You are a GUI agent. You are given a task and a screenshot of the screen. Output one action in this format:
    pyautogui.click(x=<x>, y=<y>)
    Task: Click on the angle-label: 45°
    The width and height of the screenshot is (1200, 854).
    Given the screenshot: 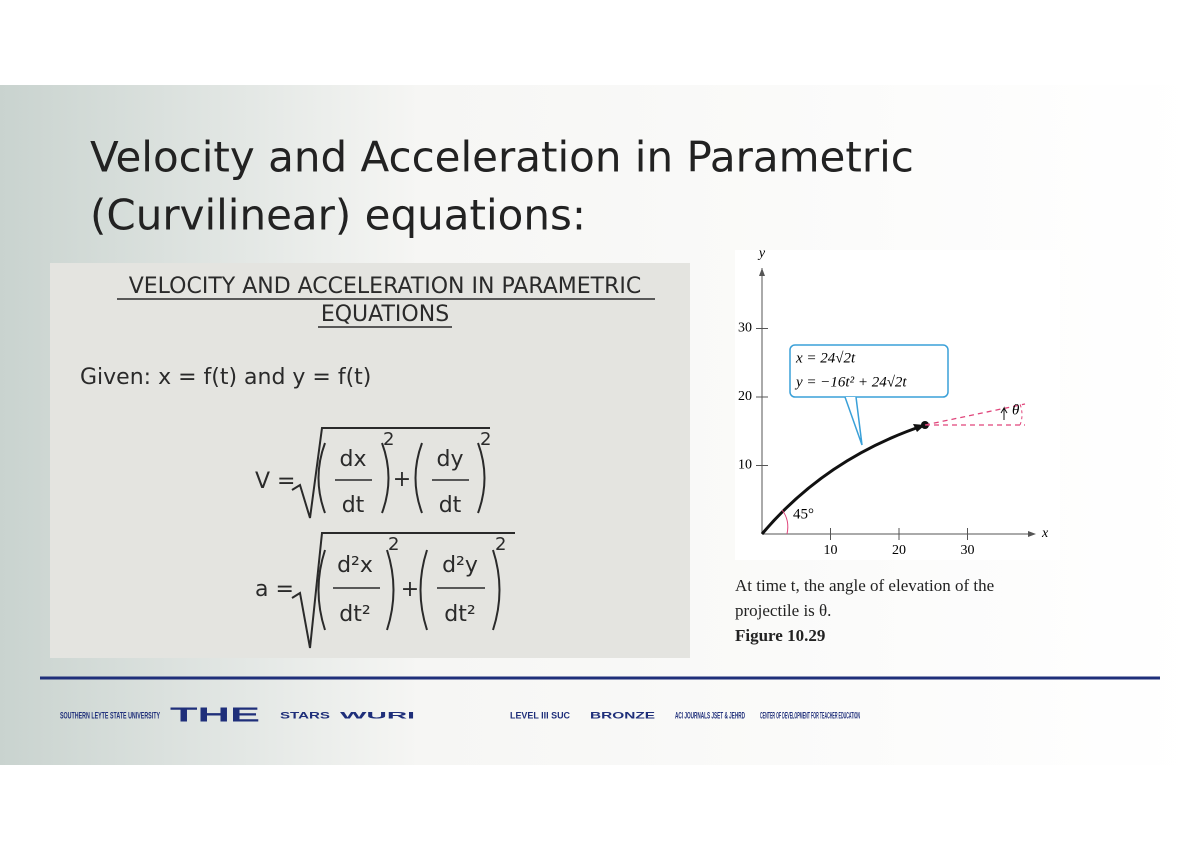 What is the action you would take?
    pyautogui.click(x=803, y=514)
    